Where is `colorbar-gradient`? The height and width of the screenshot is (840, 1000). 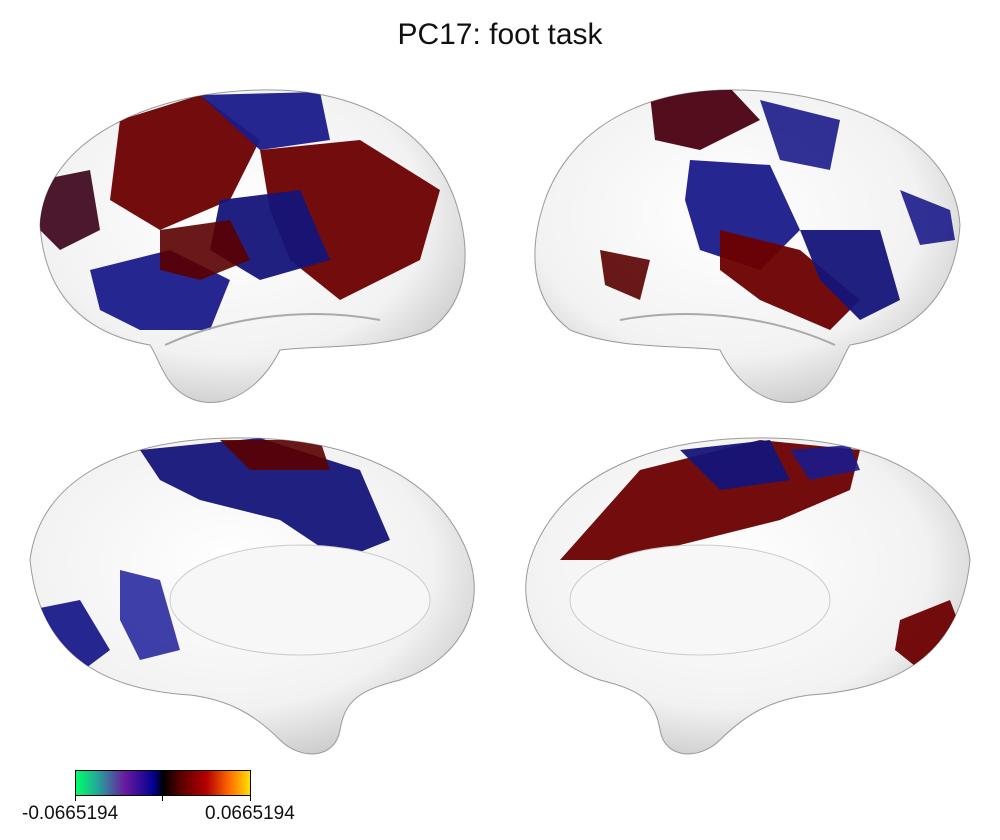 colorbar-gradient is located at coordinates (163, 783).